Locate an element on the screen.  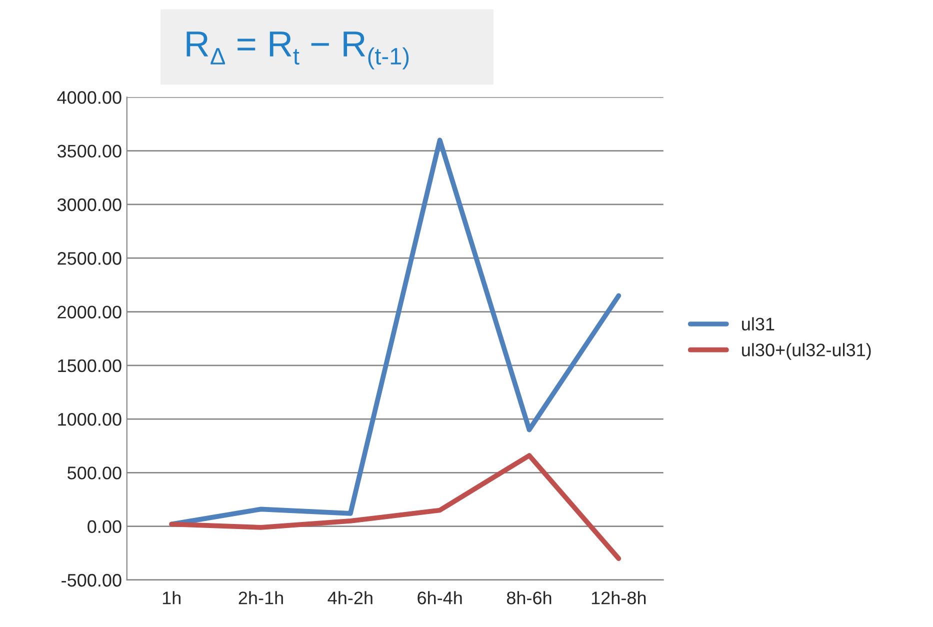
x-tick-label: 6h-4h is located at coordinates (440, 597).